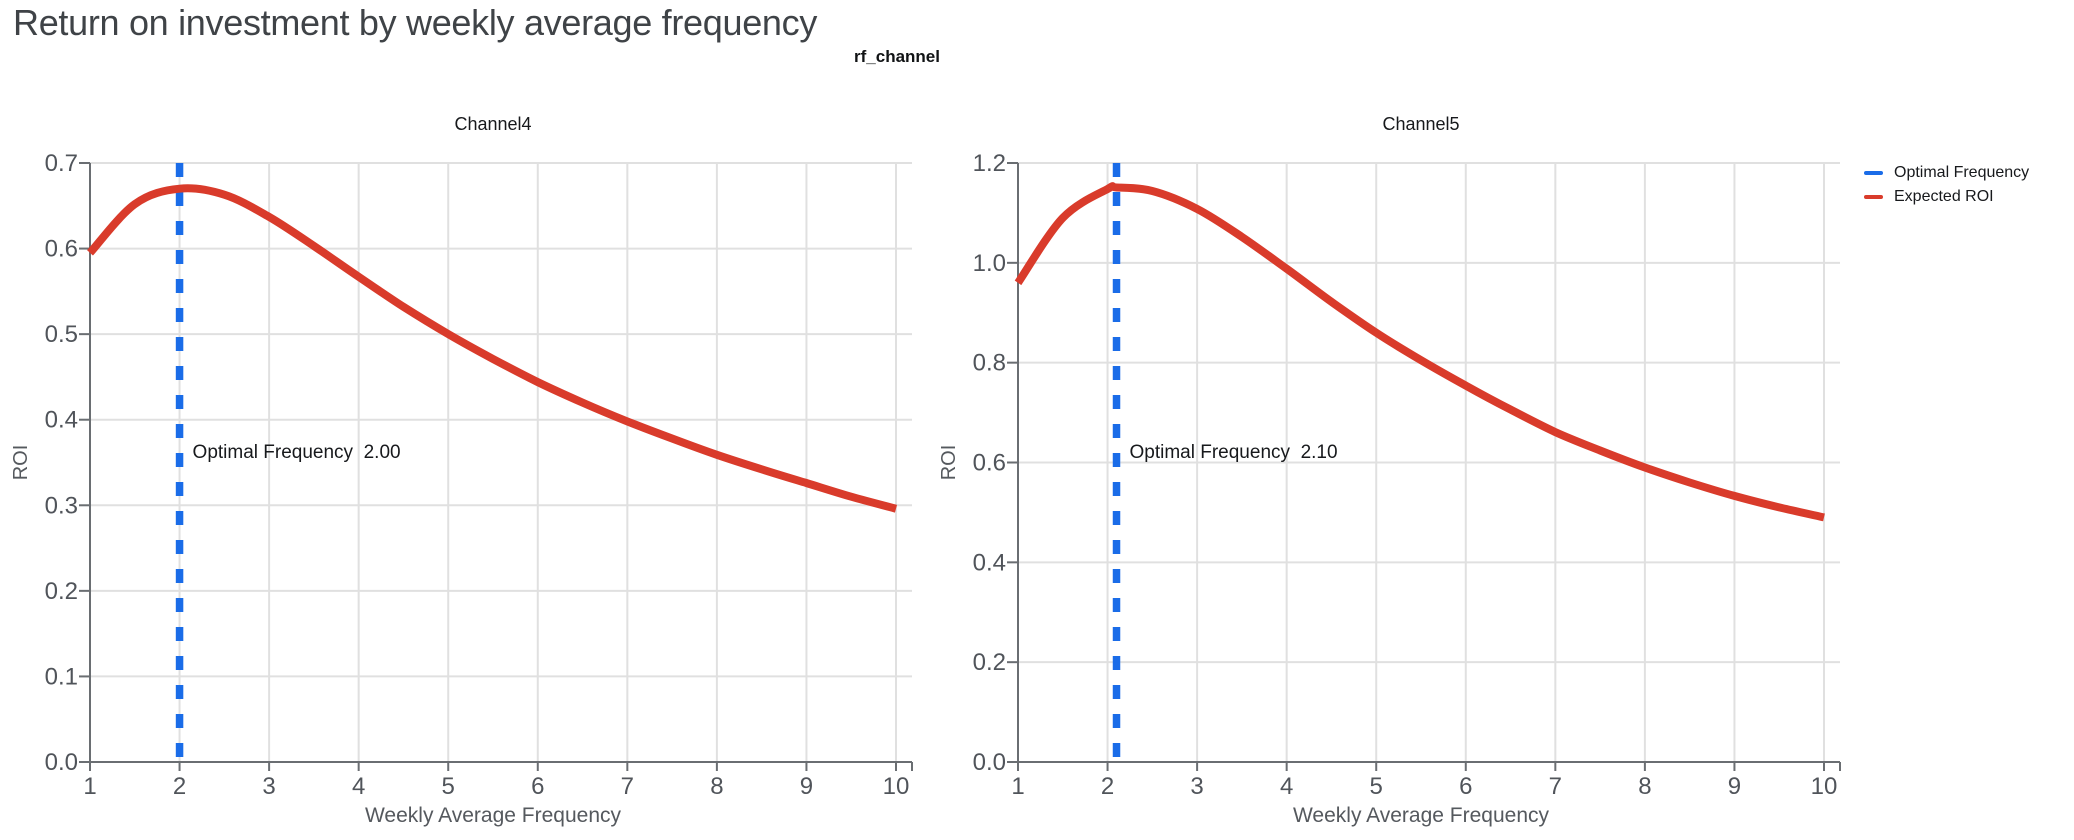 This screenshot has height=840, width=2074. What do you see at coordinates (989, 363) in the screenshot?
I see `y-tick-label: 0.8` at bounding box center [989, 363].